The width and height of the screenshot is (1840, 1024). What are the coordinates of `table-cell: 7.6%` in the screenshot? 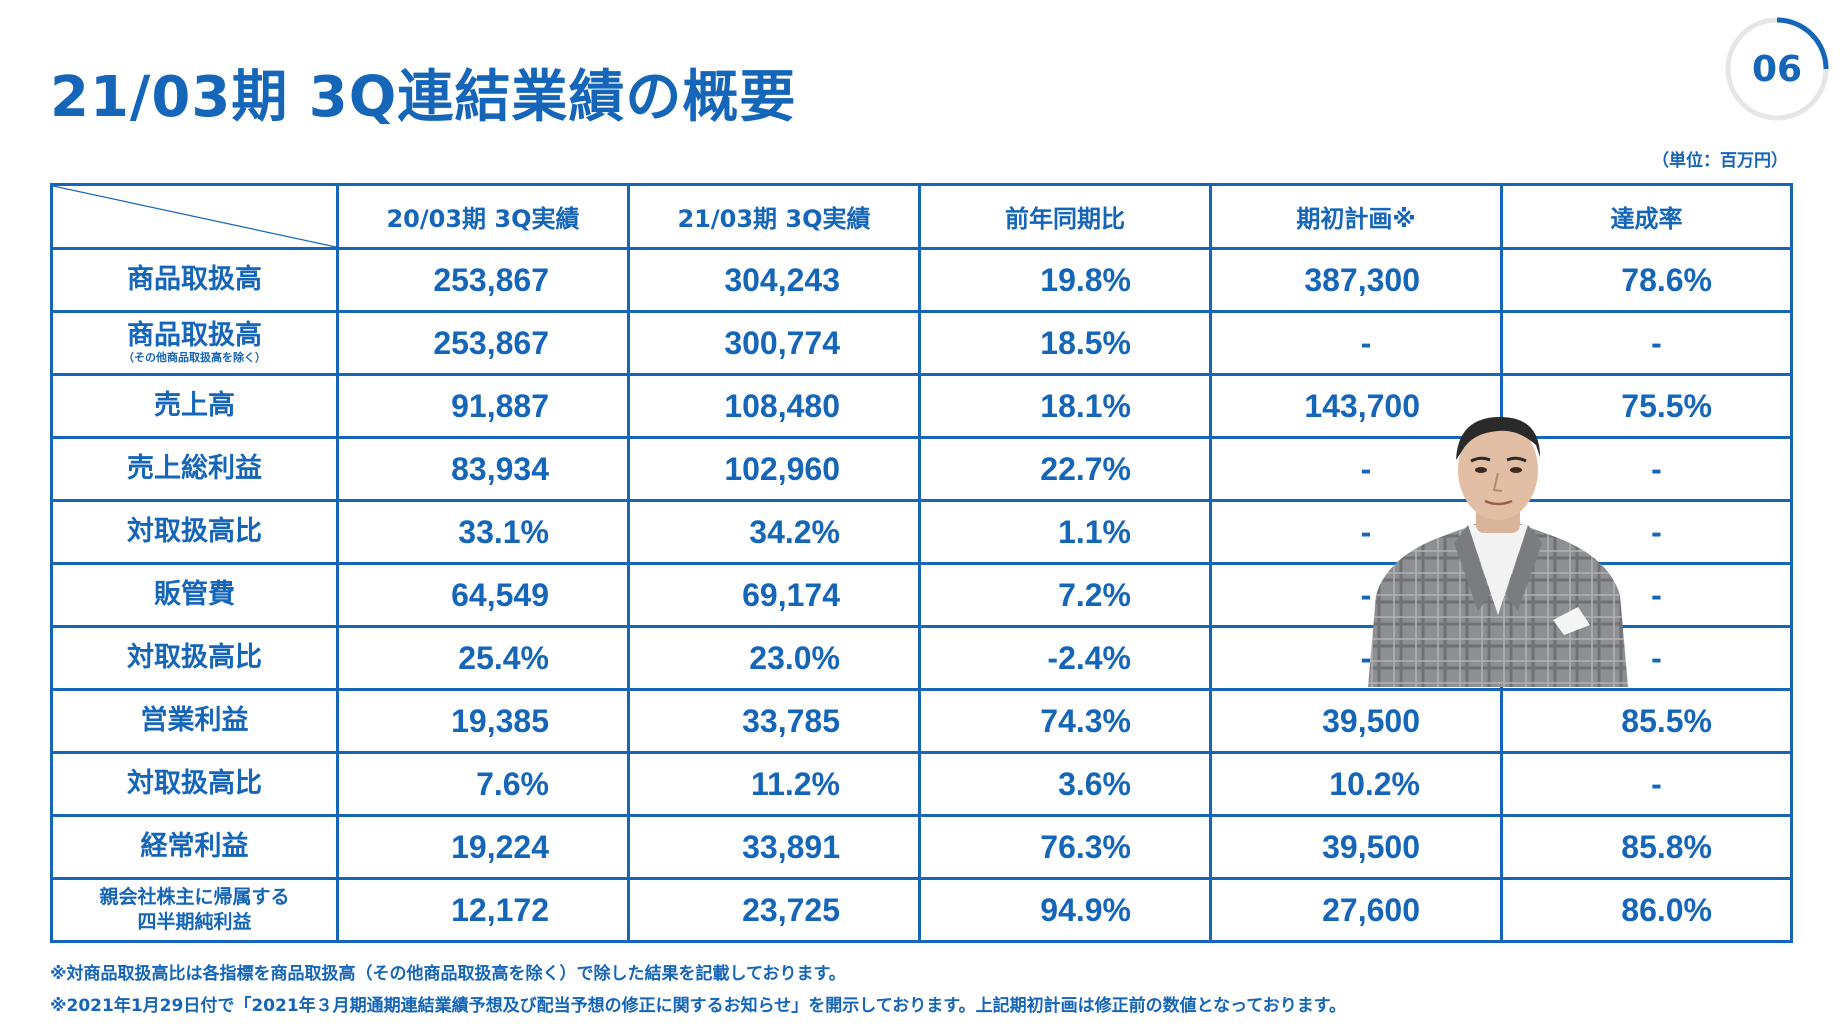 It's located at (483, 784).